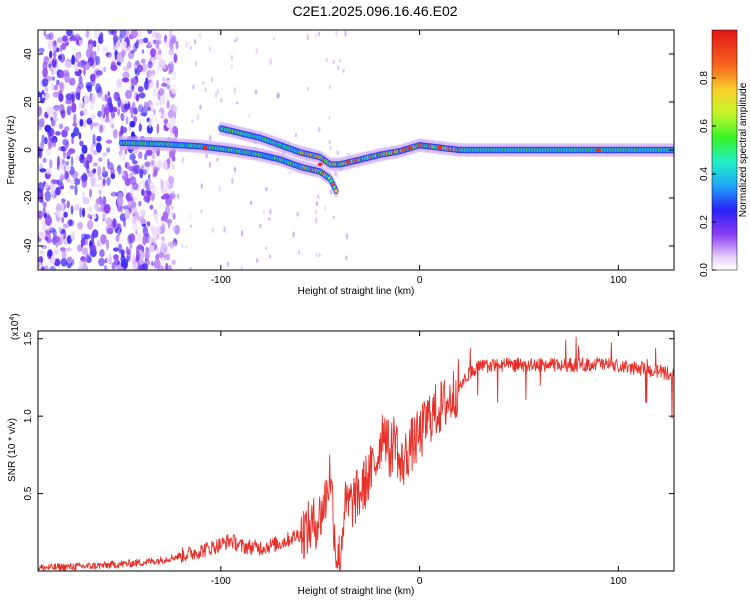 This screenshot has width=750, height=600. I want to click on spectrogram-ridge-layer, so click(396, 159).